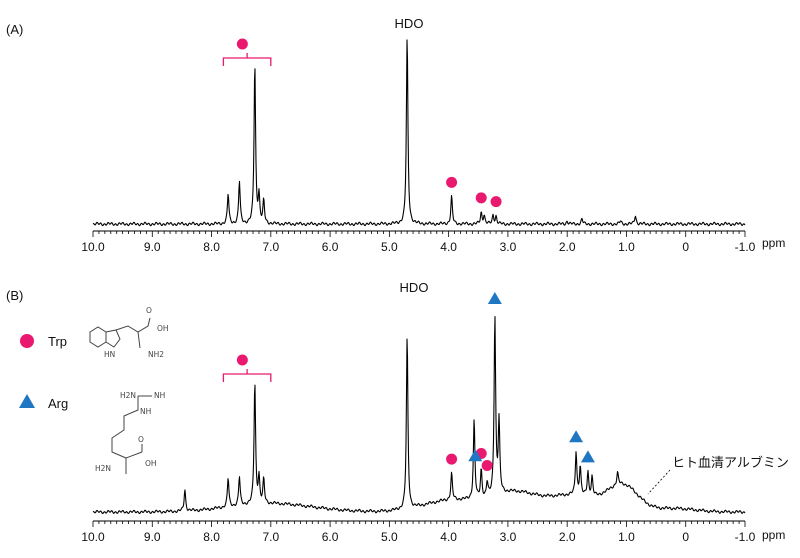 The height and width of the screenshot is (558, 800). What do you see at coordinates (103, 468) in the screenshot?
I see `arg-h2n-label: H2N` at bounding box center [103, 468].